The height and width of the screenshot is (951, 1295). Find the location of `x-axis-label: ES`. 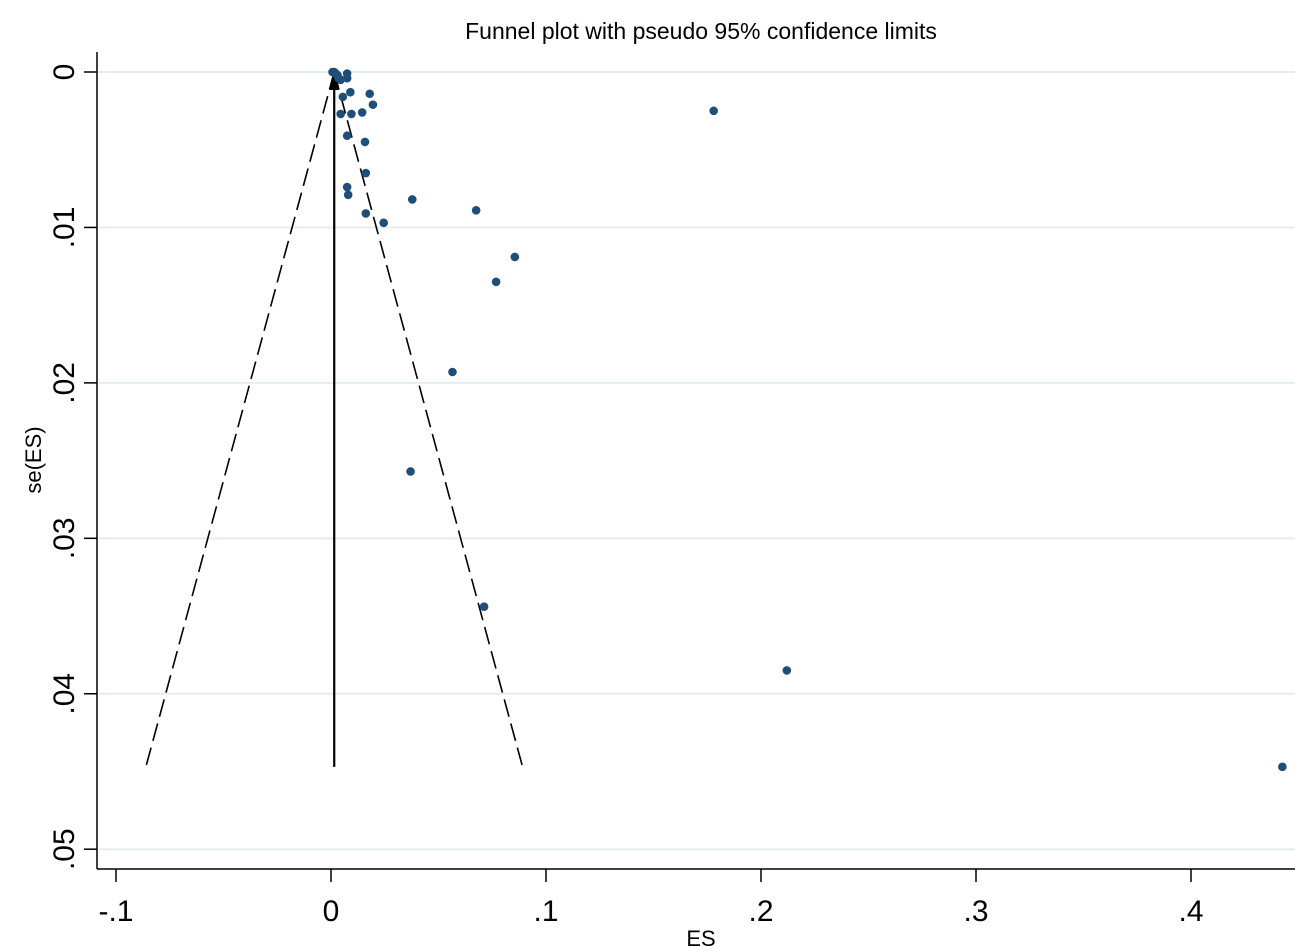

x-axis-label: ES is located at coordinates (700, 938).